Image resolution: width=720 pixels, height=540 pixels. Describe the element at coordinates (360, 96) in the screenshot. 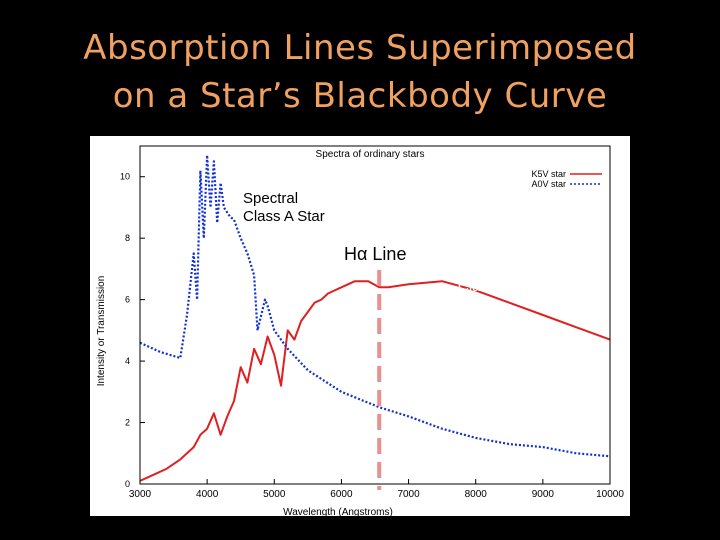

I see `slide-title-line-2: on a Star’s Blackbody Curve` at that location.